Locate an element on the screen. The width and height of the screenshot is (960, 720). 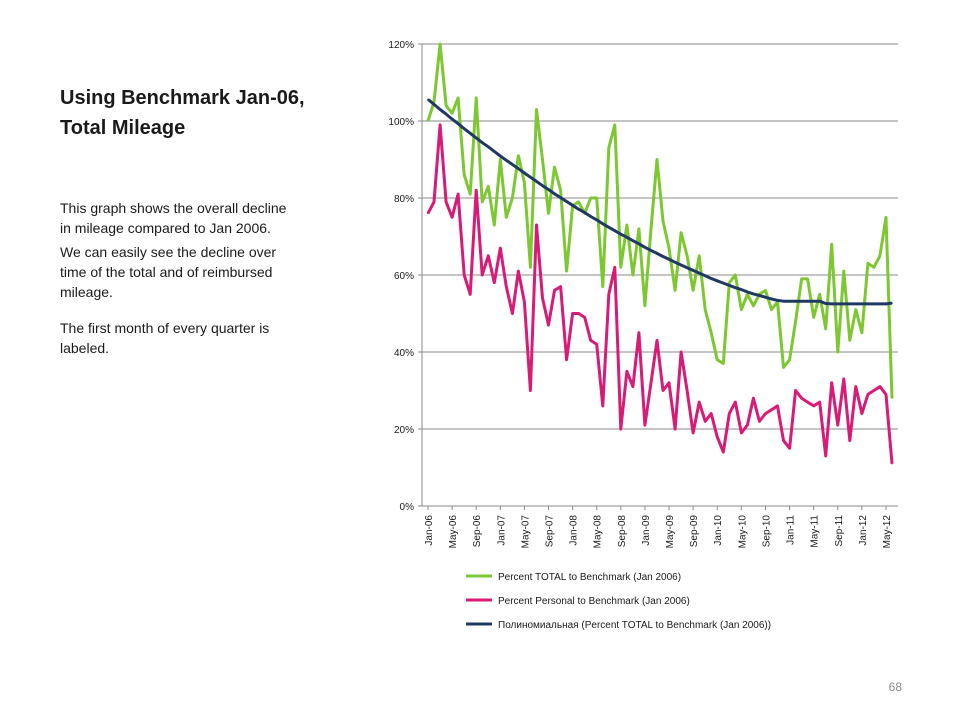
x-tick-label: Jan-06 is located at coordinates (429, 530).